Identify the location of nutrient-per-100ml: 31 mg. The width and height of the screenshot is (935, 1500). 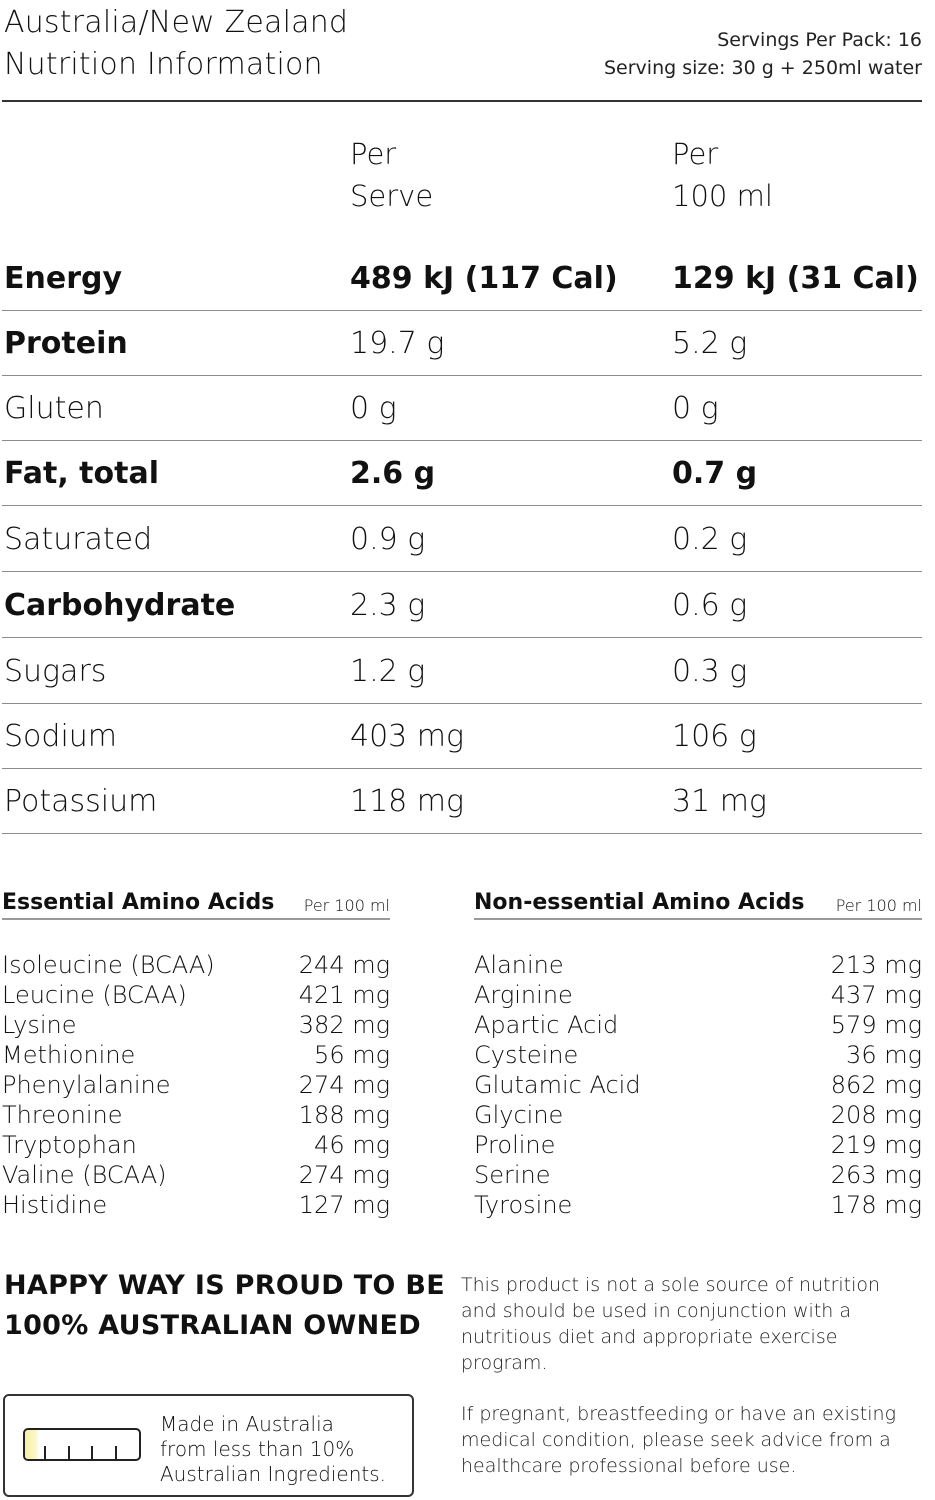
(719, 801).